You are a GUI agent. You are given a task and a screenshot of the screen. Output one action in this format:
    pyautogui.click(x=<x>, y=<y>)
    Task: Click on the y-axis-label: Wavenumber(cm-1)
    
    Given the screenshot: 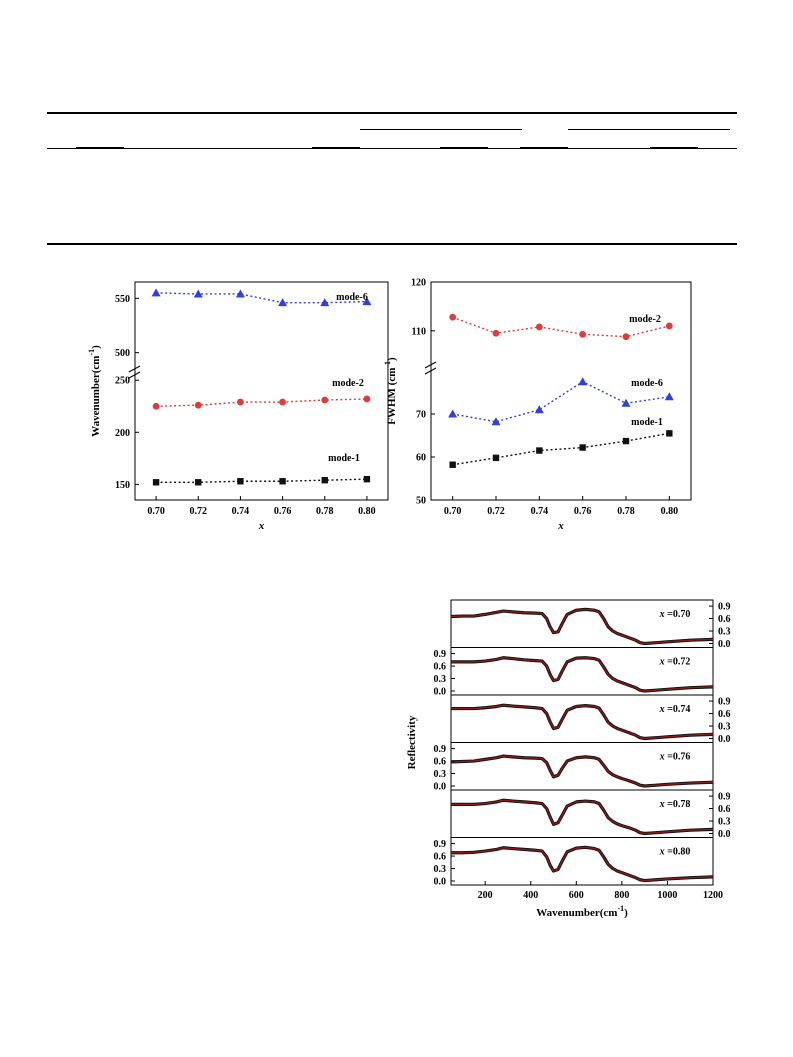 What is the action you would take?
    pyautogui.click(x=94, y=391)
    